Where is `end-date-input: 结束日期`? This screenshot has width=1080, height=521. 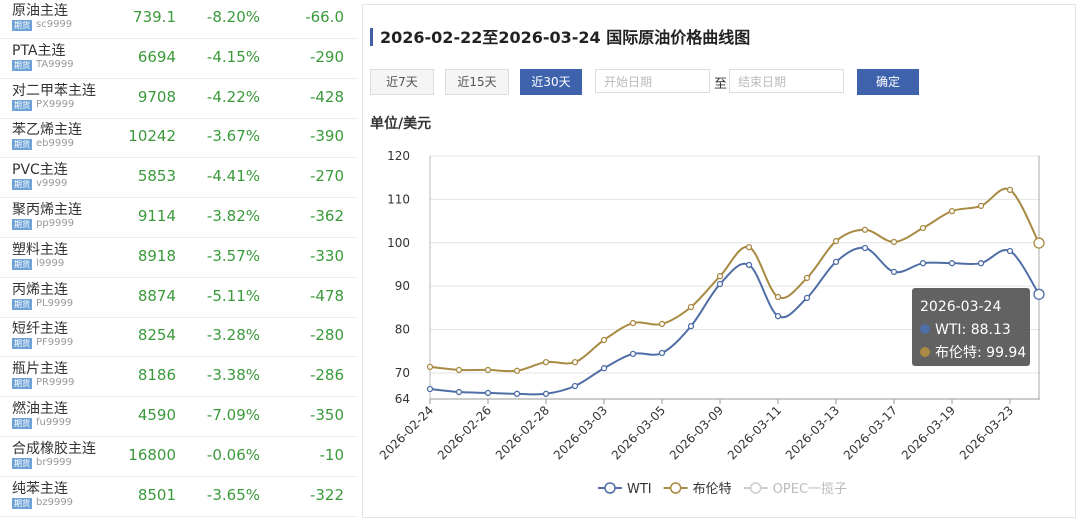 end-date-input: 结束日期 is located at coordinates (786, 81).